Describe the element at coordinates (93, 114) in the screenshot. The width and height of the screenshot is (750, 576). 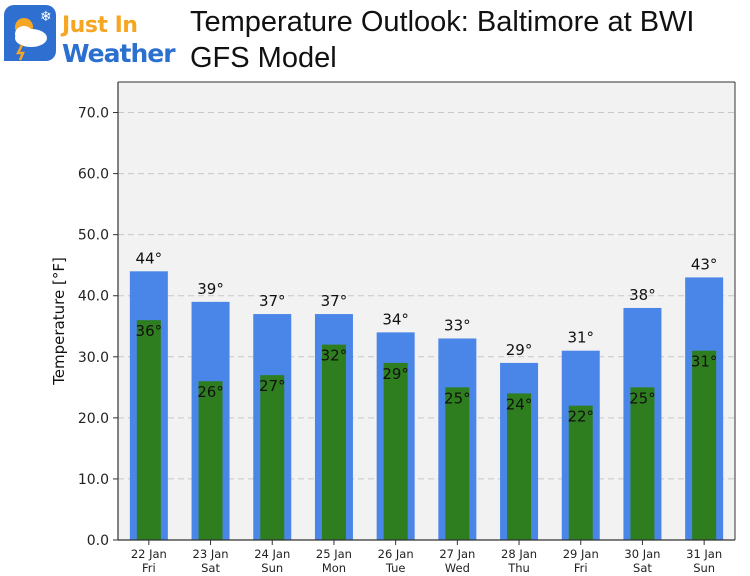
I see `y-tick-label: 70.0` at that location.